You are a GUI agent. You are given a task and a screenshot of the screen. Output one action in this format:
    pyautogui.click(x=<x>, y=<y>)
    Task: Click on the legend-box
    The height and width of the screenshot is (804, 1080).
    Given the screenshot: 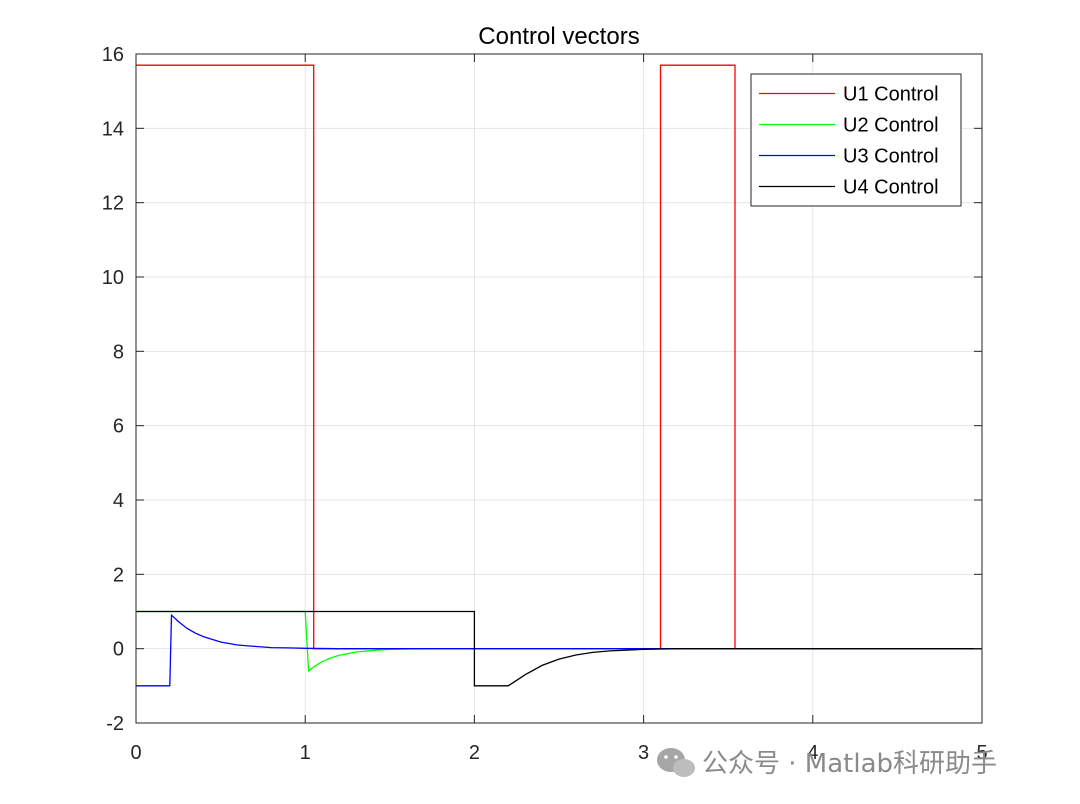 What is the action you would take?
    pyautogui.click(x=856, y=140)
    